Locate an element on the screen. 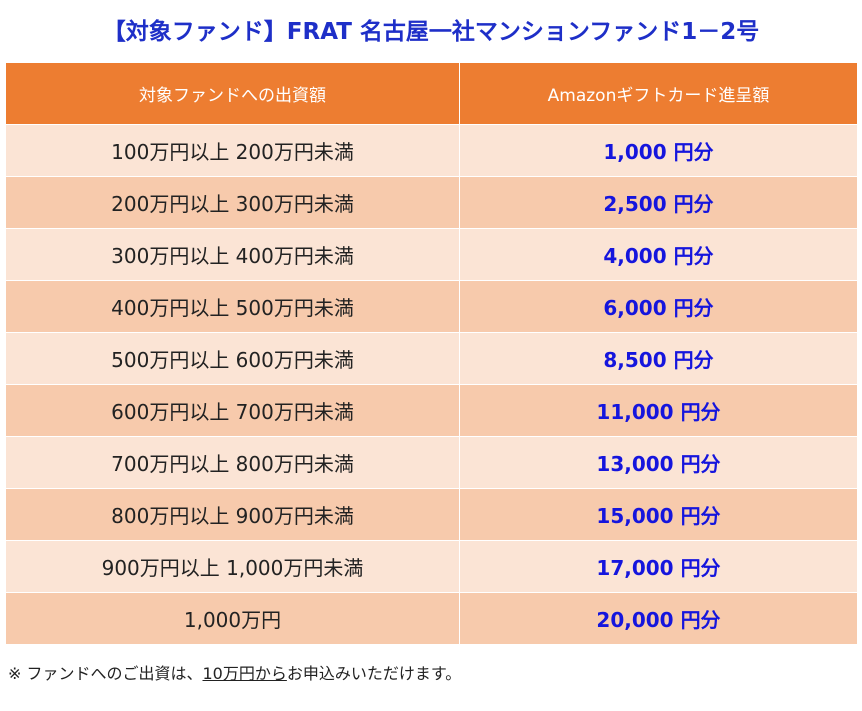 The width and height of the screenshot is (862, 711). table-row: 700万円以上 800万円未満 13,000 円分 is located at coordinates (431, 462).